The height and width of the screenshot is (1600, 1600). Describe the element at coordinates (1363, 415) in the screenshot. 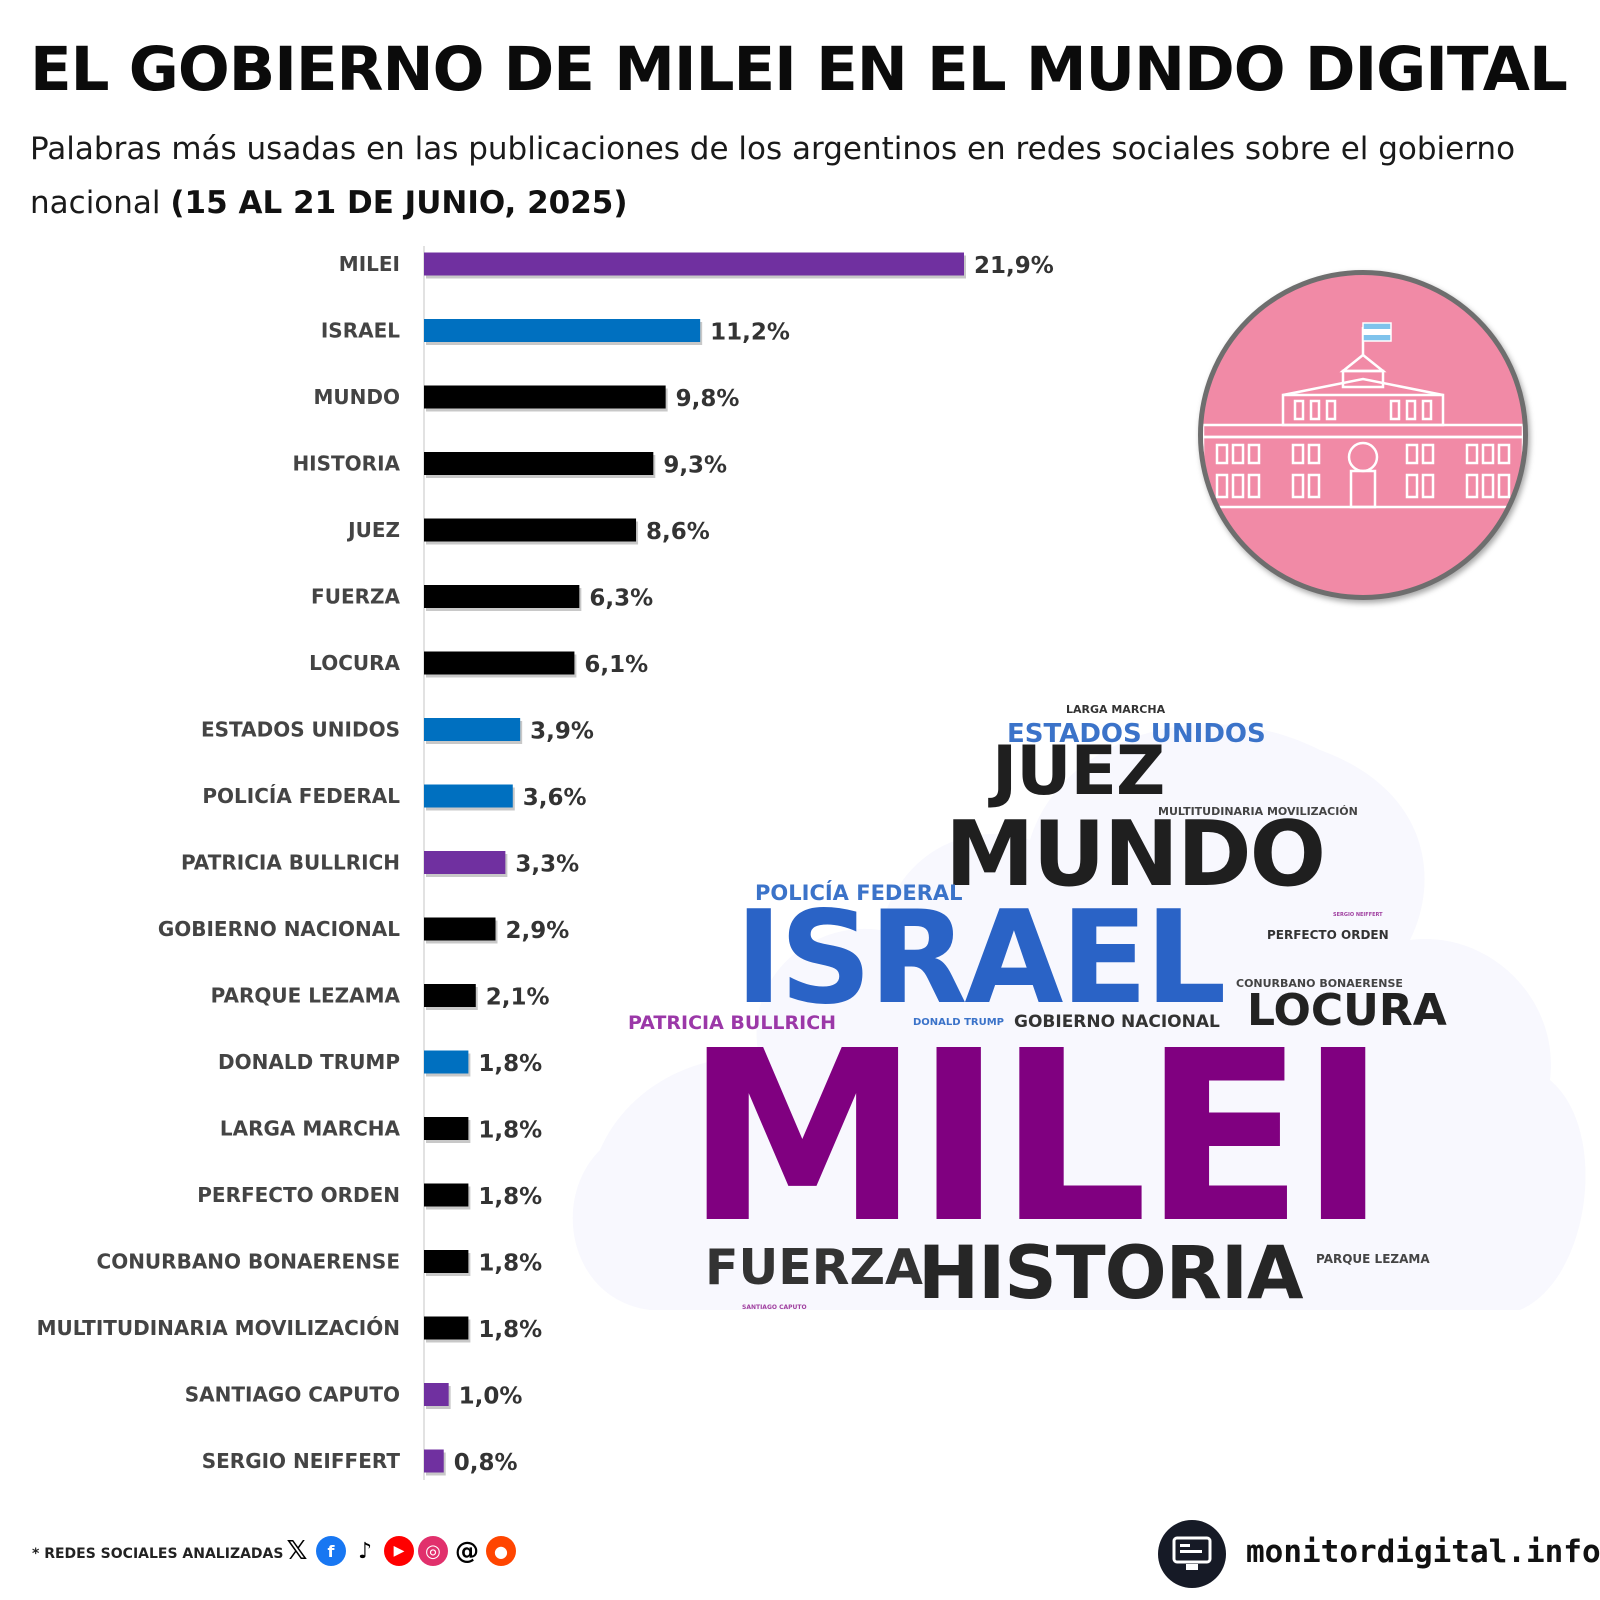

I see `casa-rosada-icon` at that location.